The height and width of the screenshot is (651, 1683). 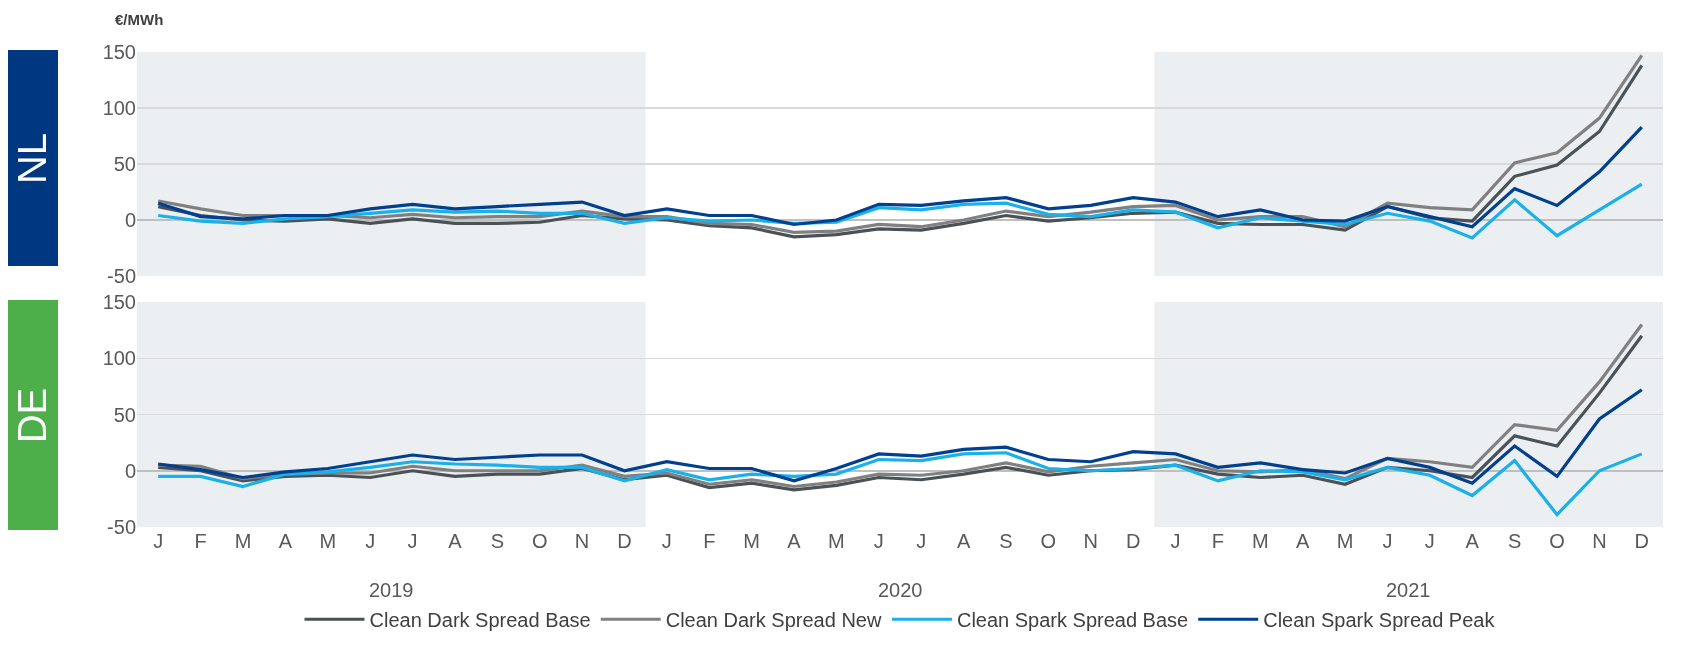 I want to click on legend-label: Clean Spark Spread Base, so click(x=1072, y=620).